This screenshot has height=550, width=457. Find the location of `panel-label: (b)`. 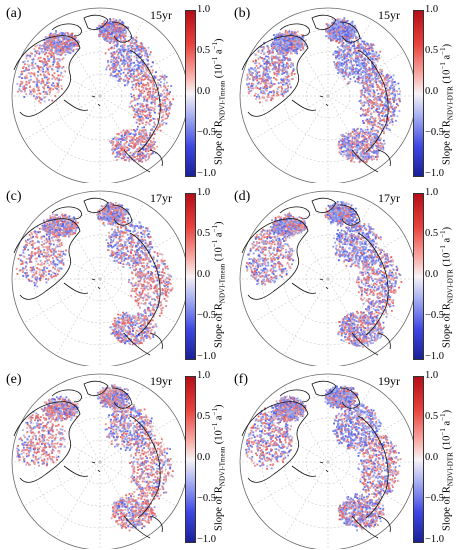

panel-label: (b) is located at coordinates (242, 13).